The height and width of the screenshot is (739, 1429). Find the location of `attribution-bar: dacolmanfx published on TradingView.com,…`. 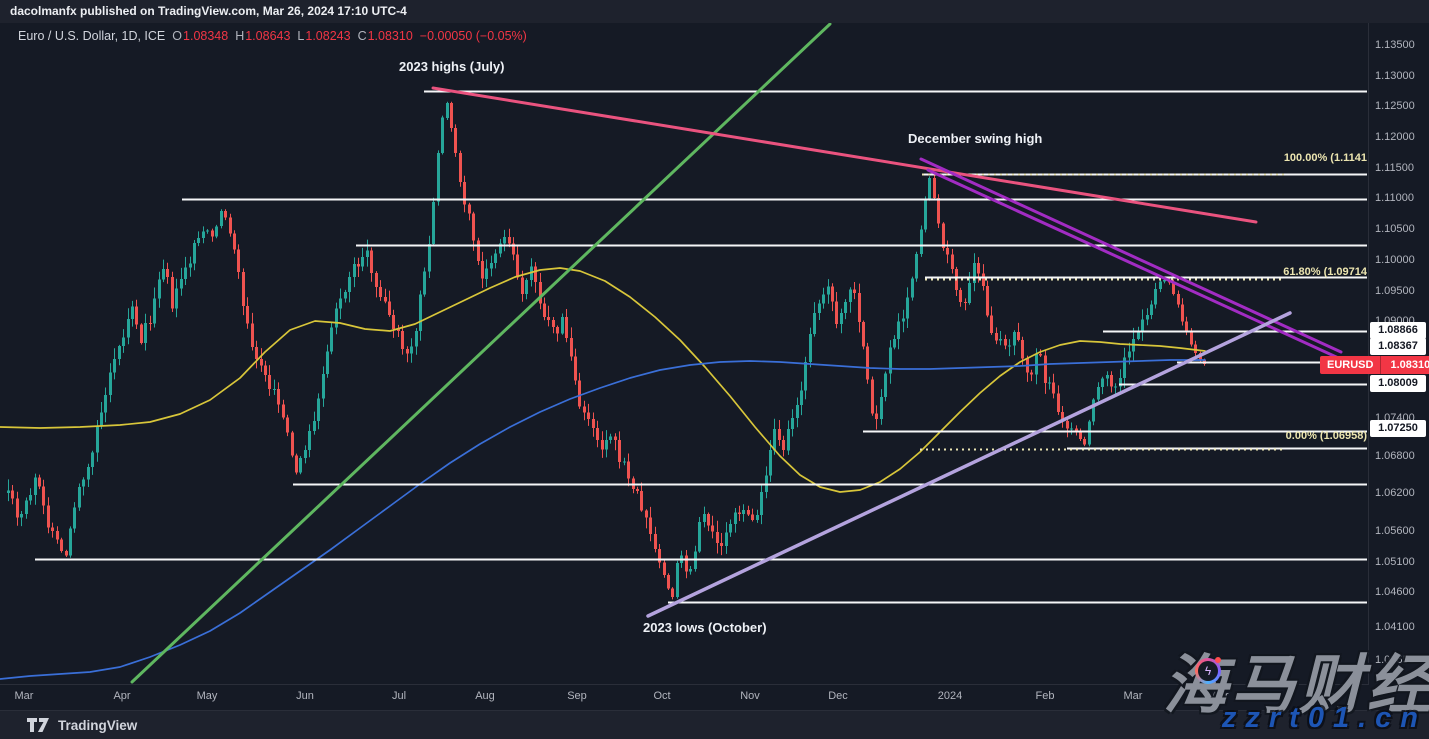

attribution-bar: dacolmanfx published on TradingView.com,… is located at coordinates (714, 11).